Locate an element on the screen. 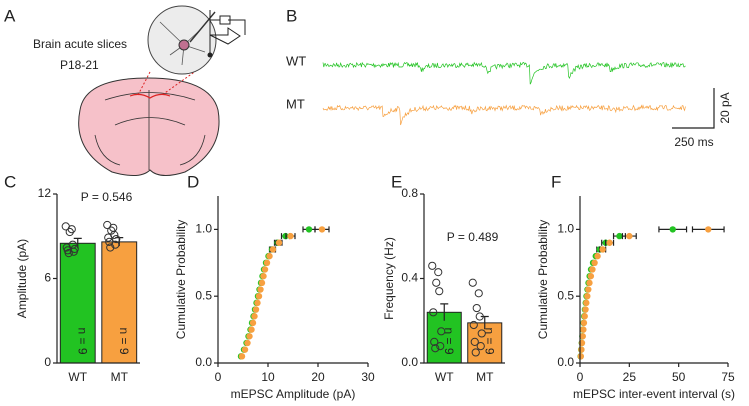  x-tick-label: 20 is located at coordinates (318, 377).